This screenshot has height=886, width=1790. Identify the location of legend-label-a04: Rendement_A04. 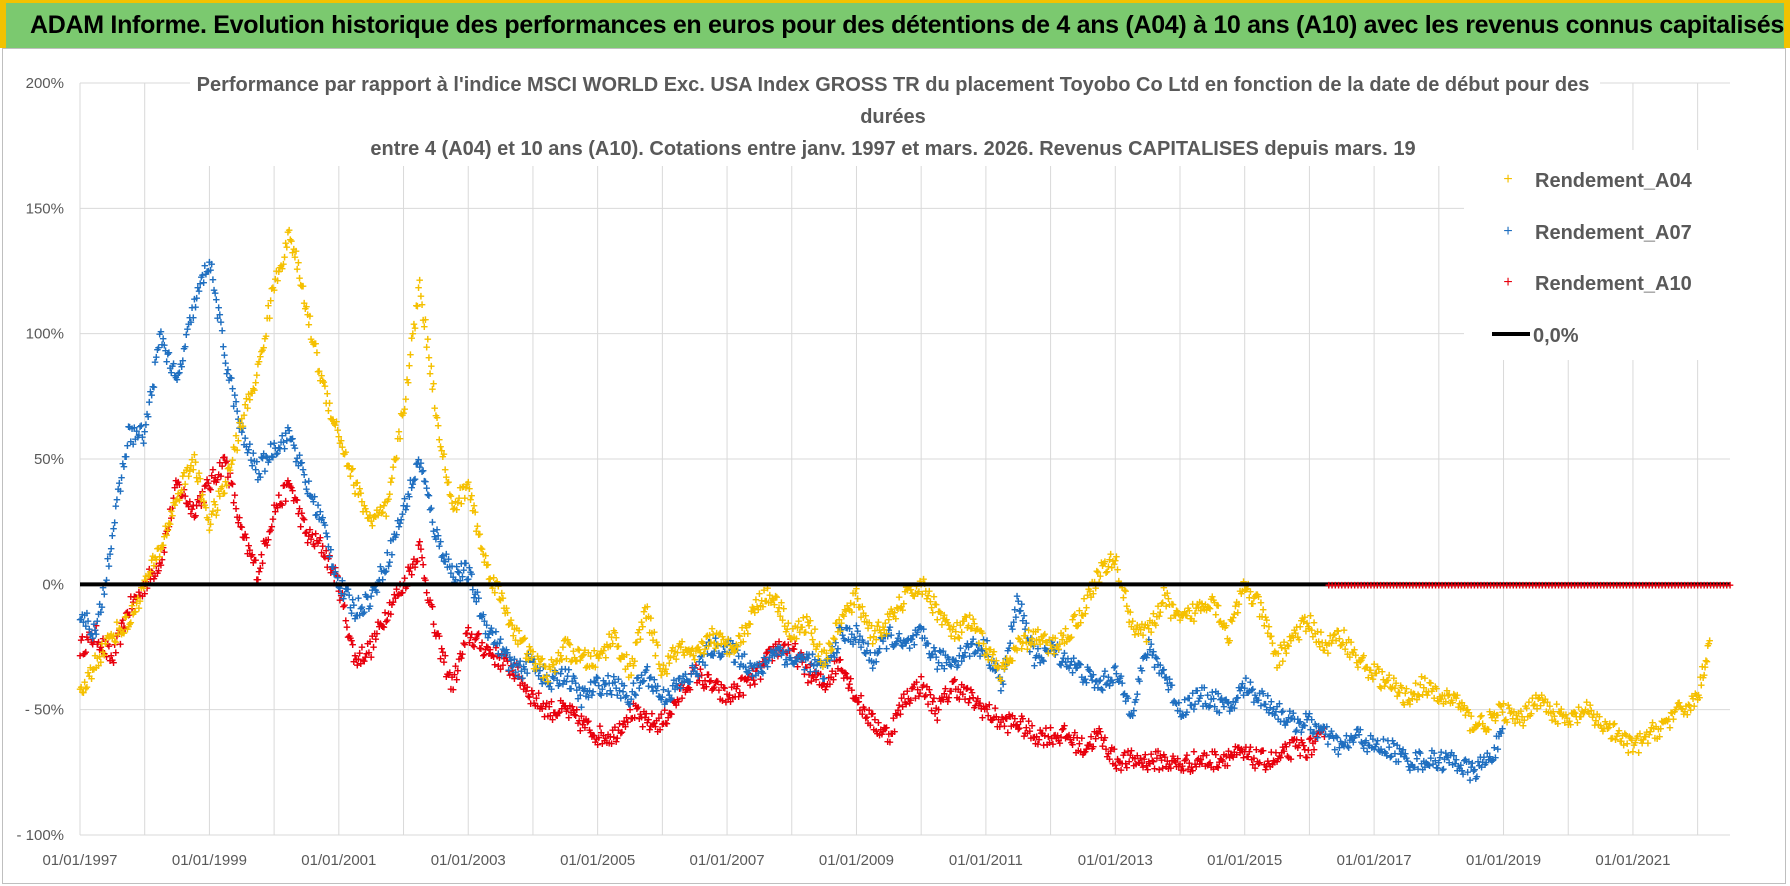
(1614, 181).